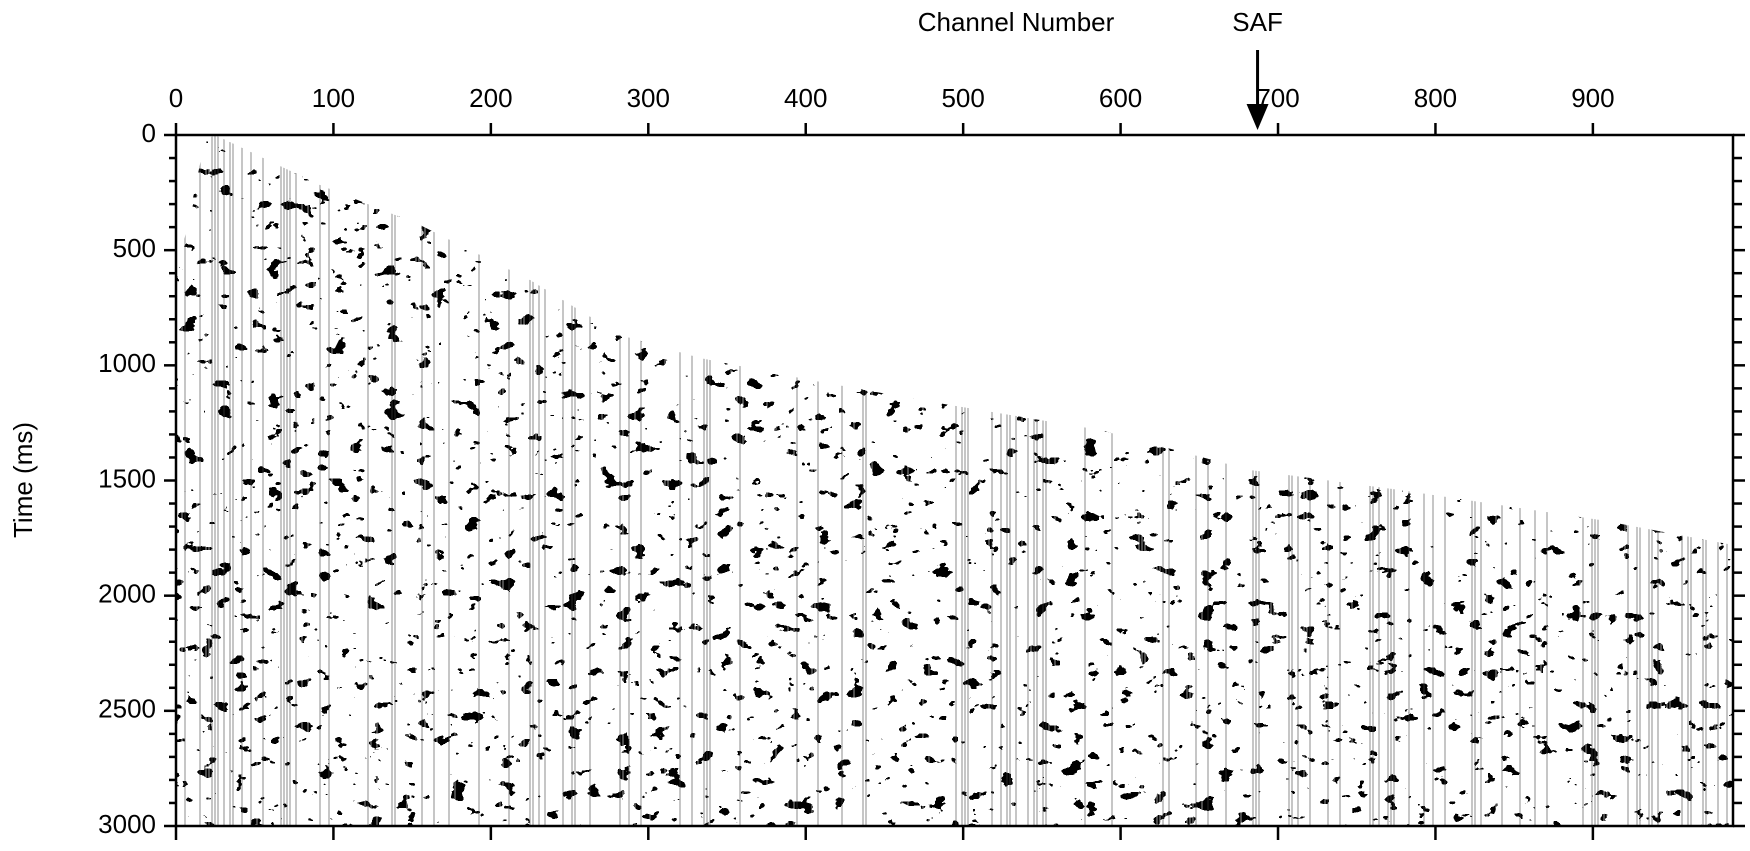 The width and height of the screenshot is (1750, 851). What do you see at coordinates (1592, 98) in the screenshot?
I see `x-tick-label: 900` at bounding box center [1592, 98].